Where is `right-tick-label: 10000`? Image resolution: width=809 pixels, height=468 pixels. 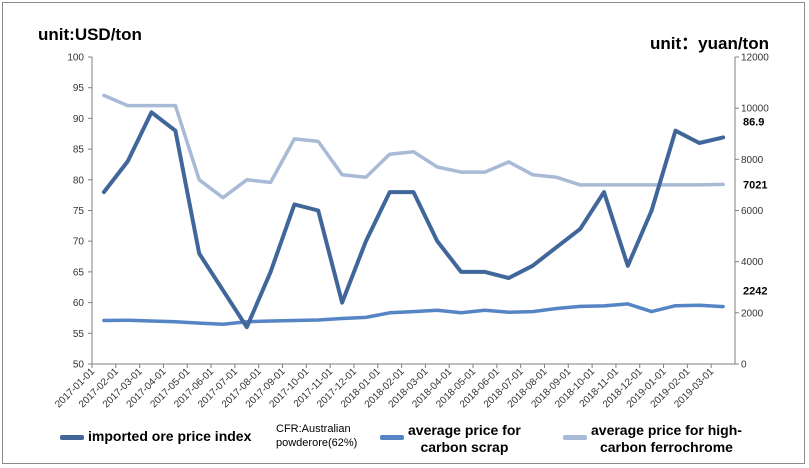 right-tick-label: 10000 is located at coordinates (755, 109).